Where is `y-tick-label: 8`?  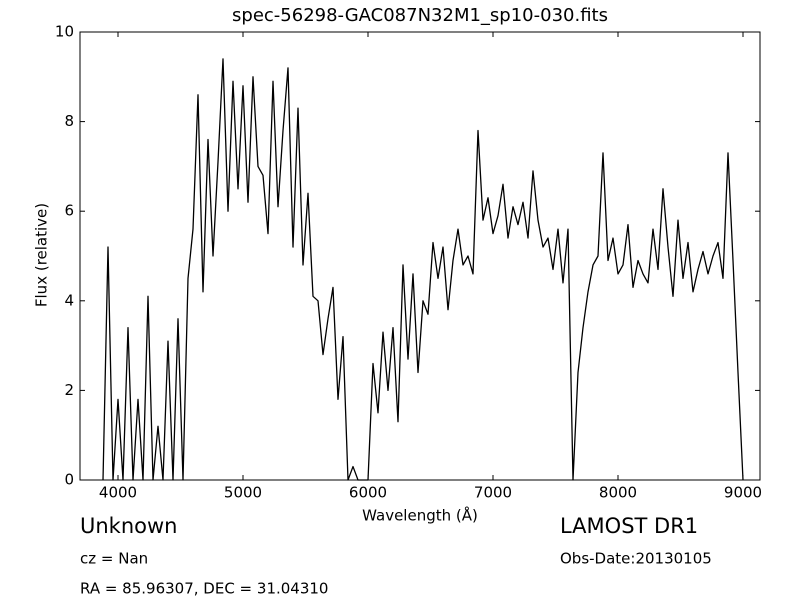
y-tick-label: 8 is located at coordinates (69, 121).